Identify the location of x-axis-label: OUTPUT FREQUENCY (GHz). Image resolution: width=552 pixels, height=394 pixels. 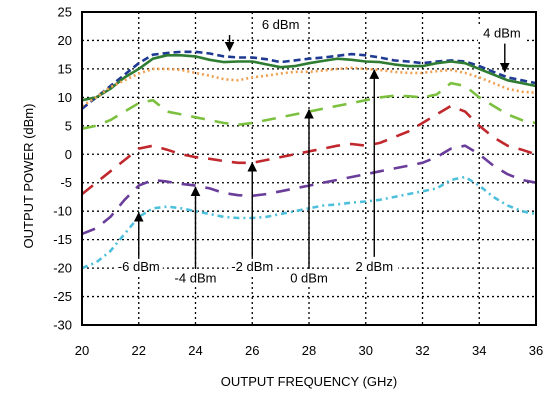
(309, 381).